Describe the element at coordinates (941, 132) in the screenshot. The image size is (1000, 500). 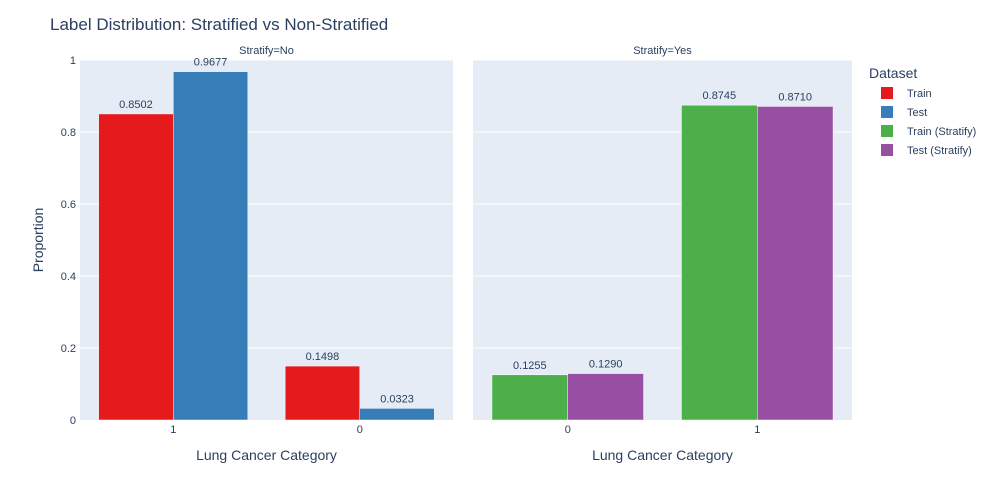
I see `legend-label: Train (Stratify)` at that location.